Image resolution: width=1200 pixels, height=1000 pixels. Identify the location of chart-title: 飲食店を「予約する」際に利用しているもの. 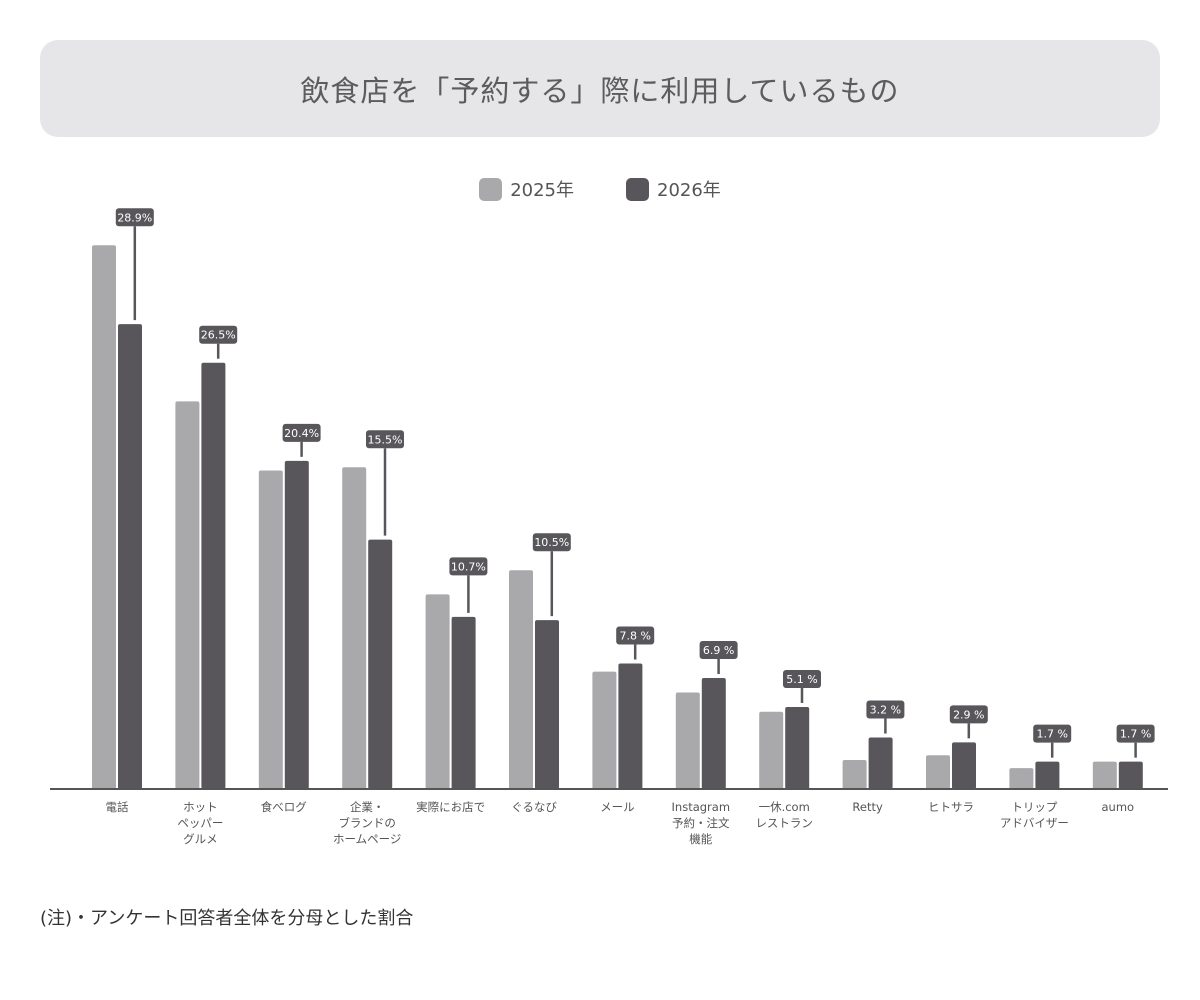
(600, 90).